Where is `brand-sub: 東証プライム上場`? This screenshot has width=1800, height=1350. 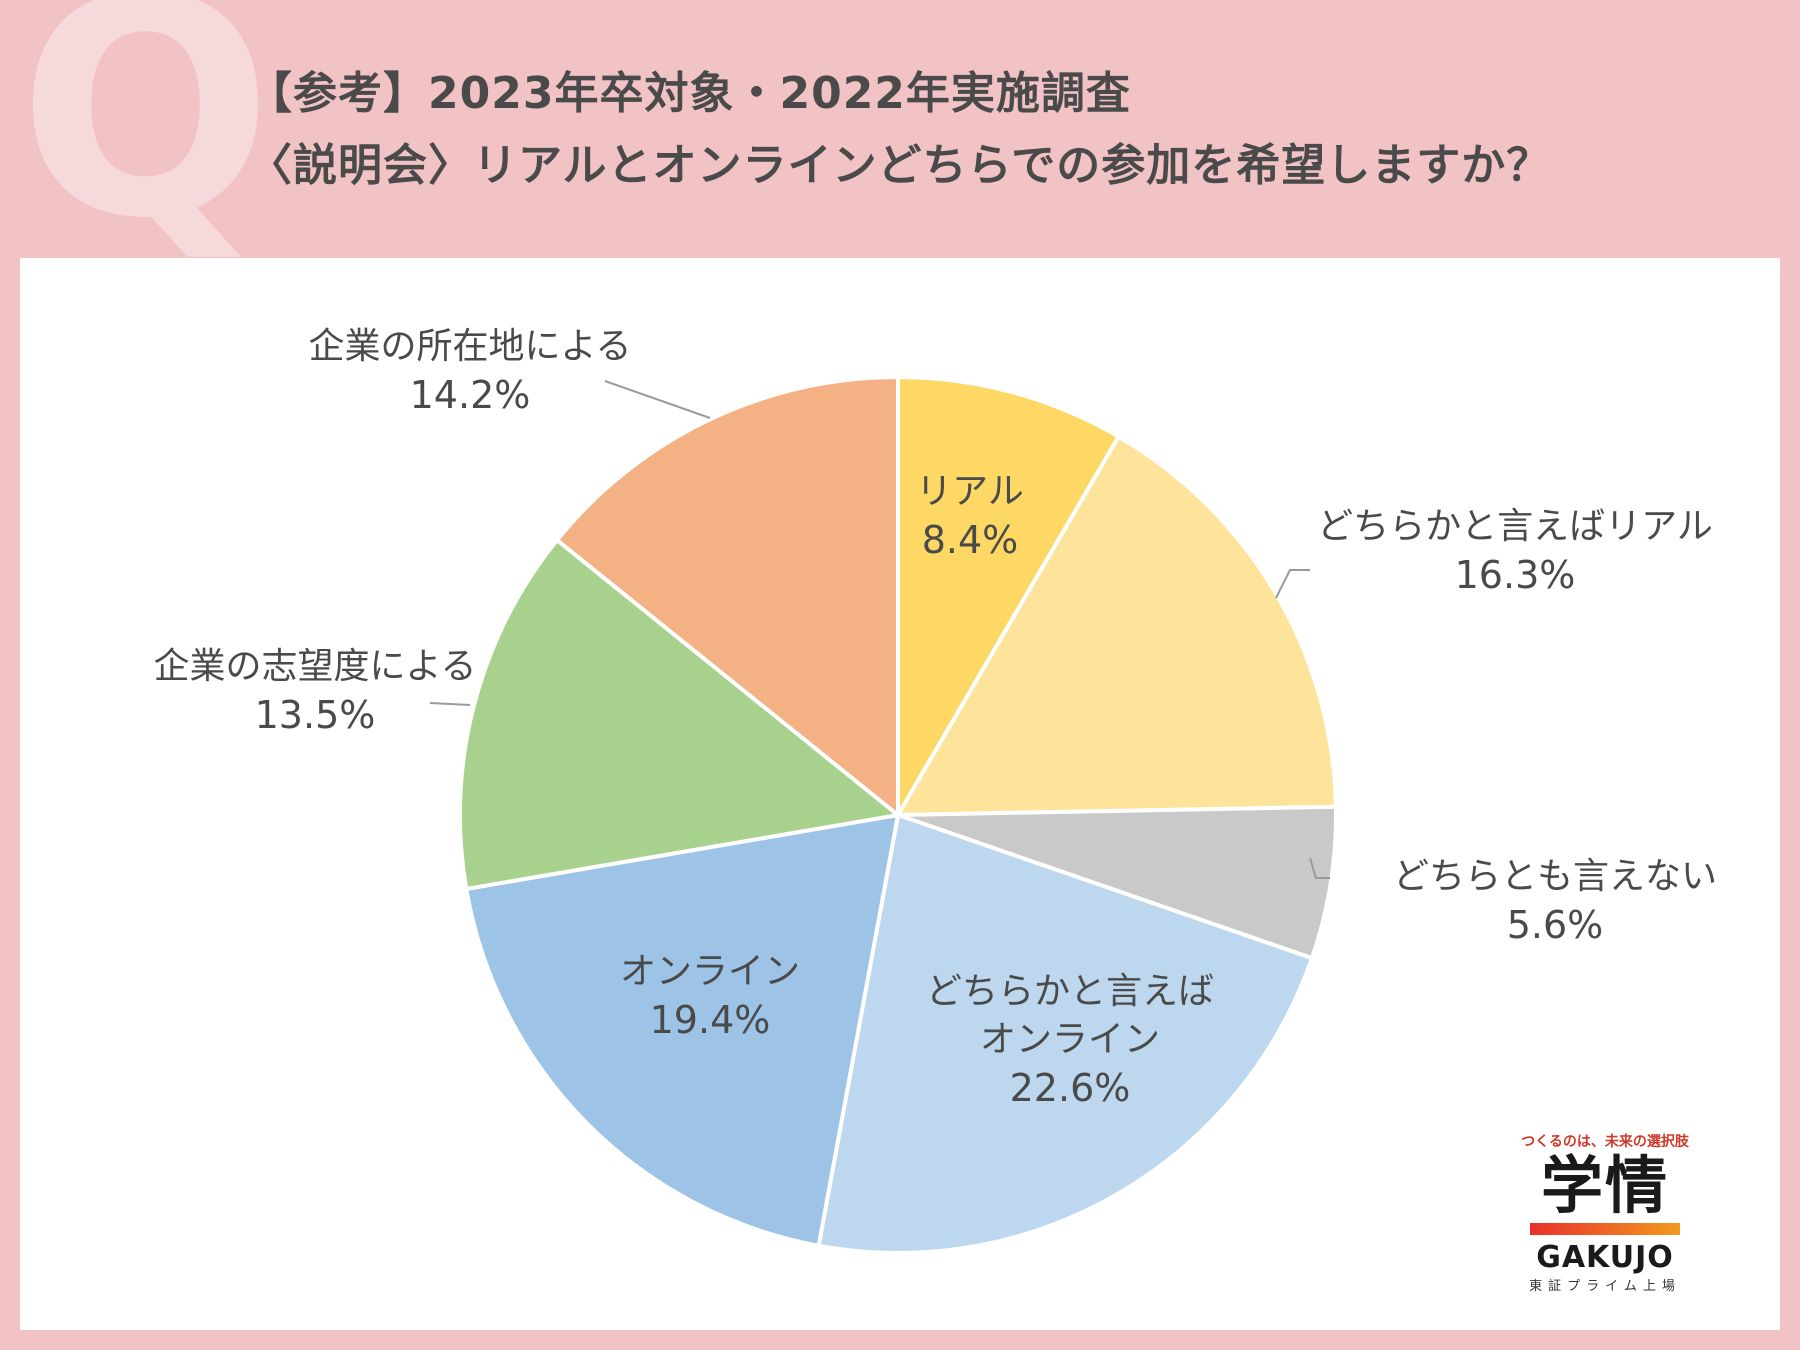
brand-sub: 東証プライム上場 is located at coordinates (1605, 1286).